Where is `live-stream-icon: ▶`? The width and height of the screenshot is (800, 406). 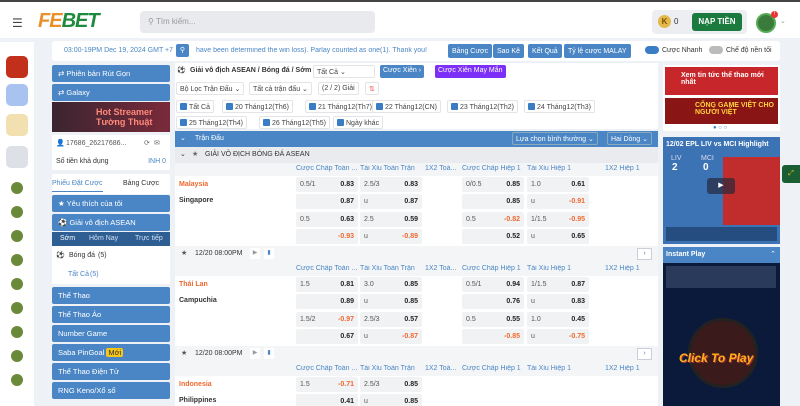 live-stream-icon: ▶ is located at coordinates (255, 353).